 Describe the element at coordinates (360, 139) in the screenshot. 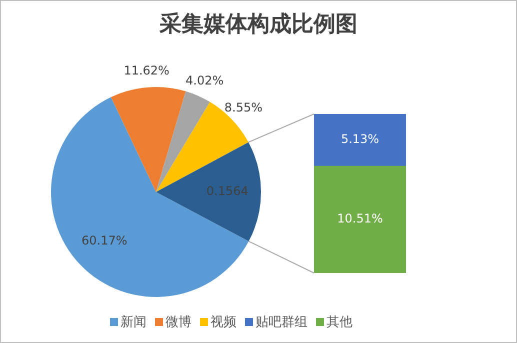

I see `data-label: 5.13%` at that location.